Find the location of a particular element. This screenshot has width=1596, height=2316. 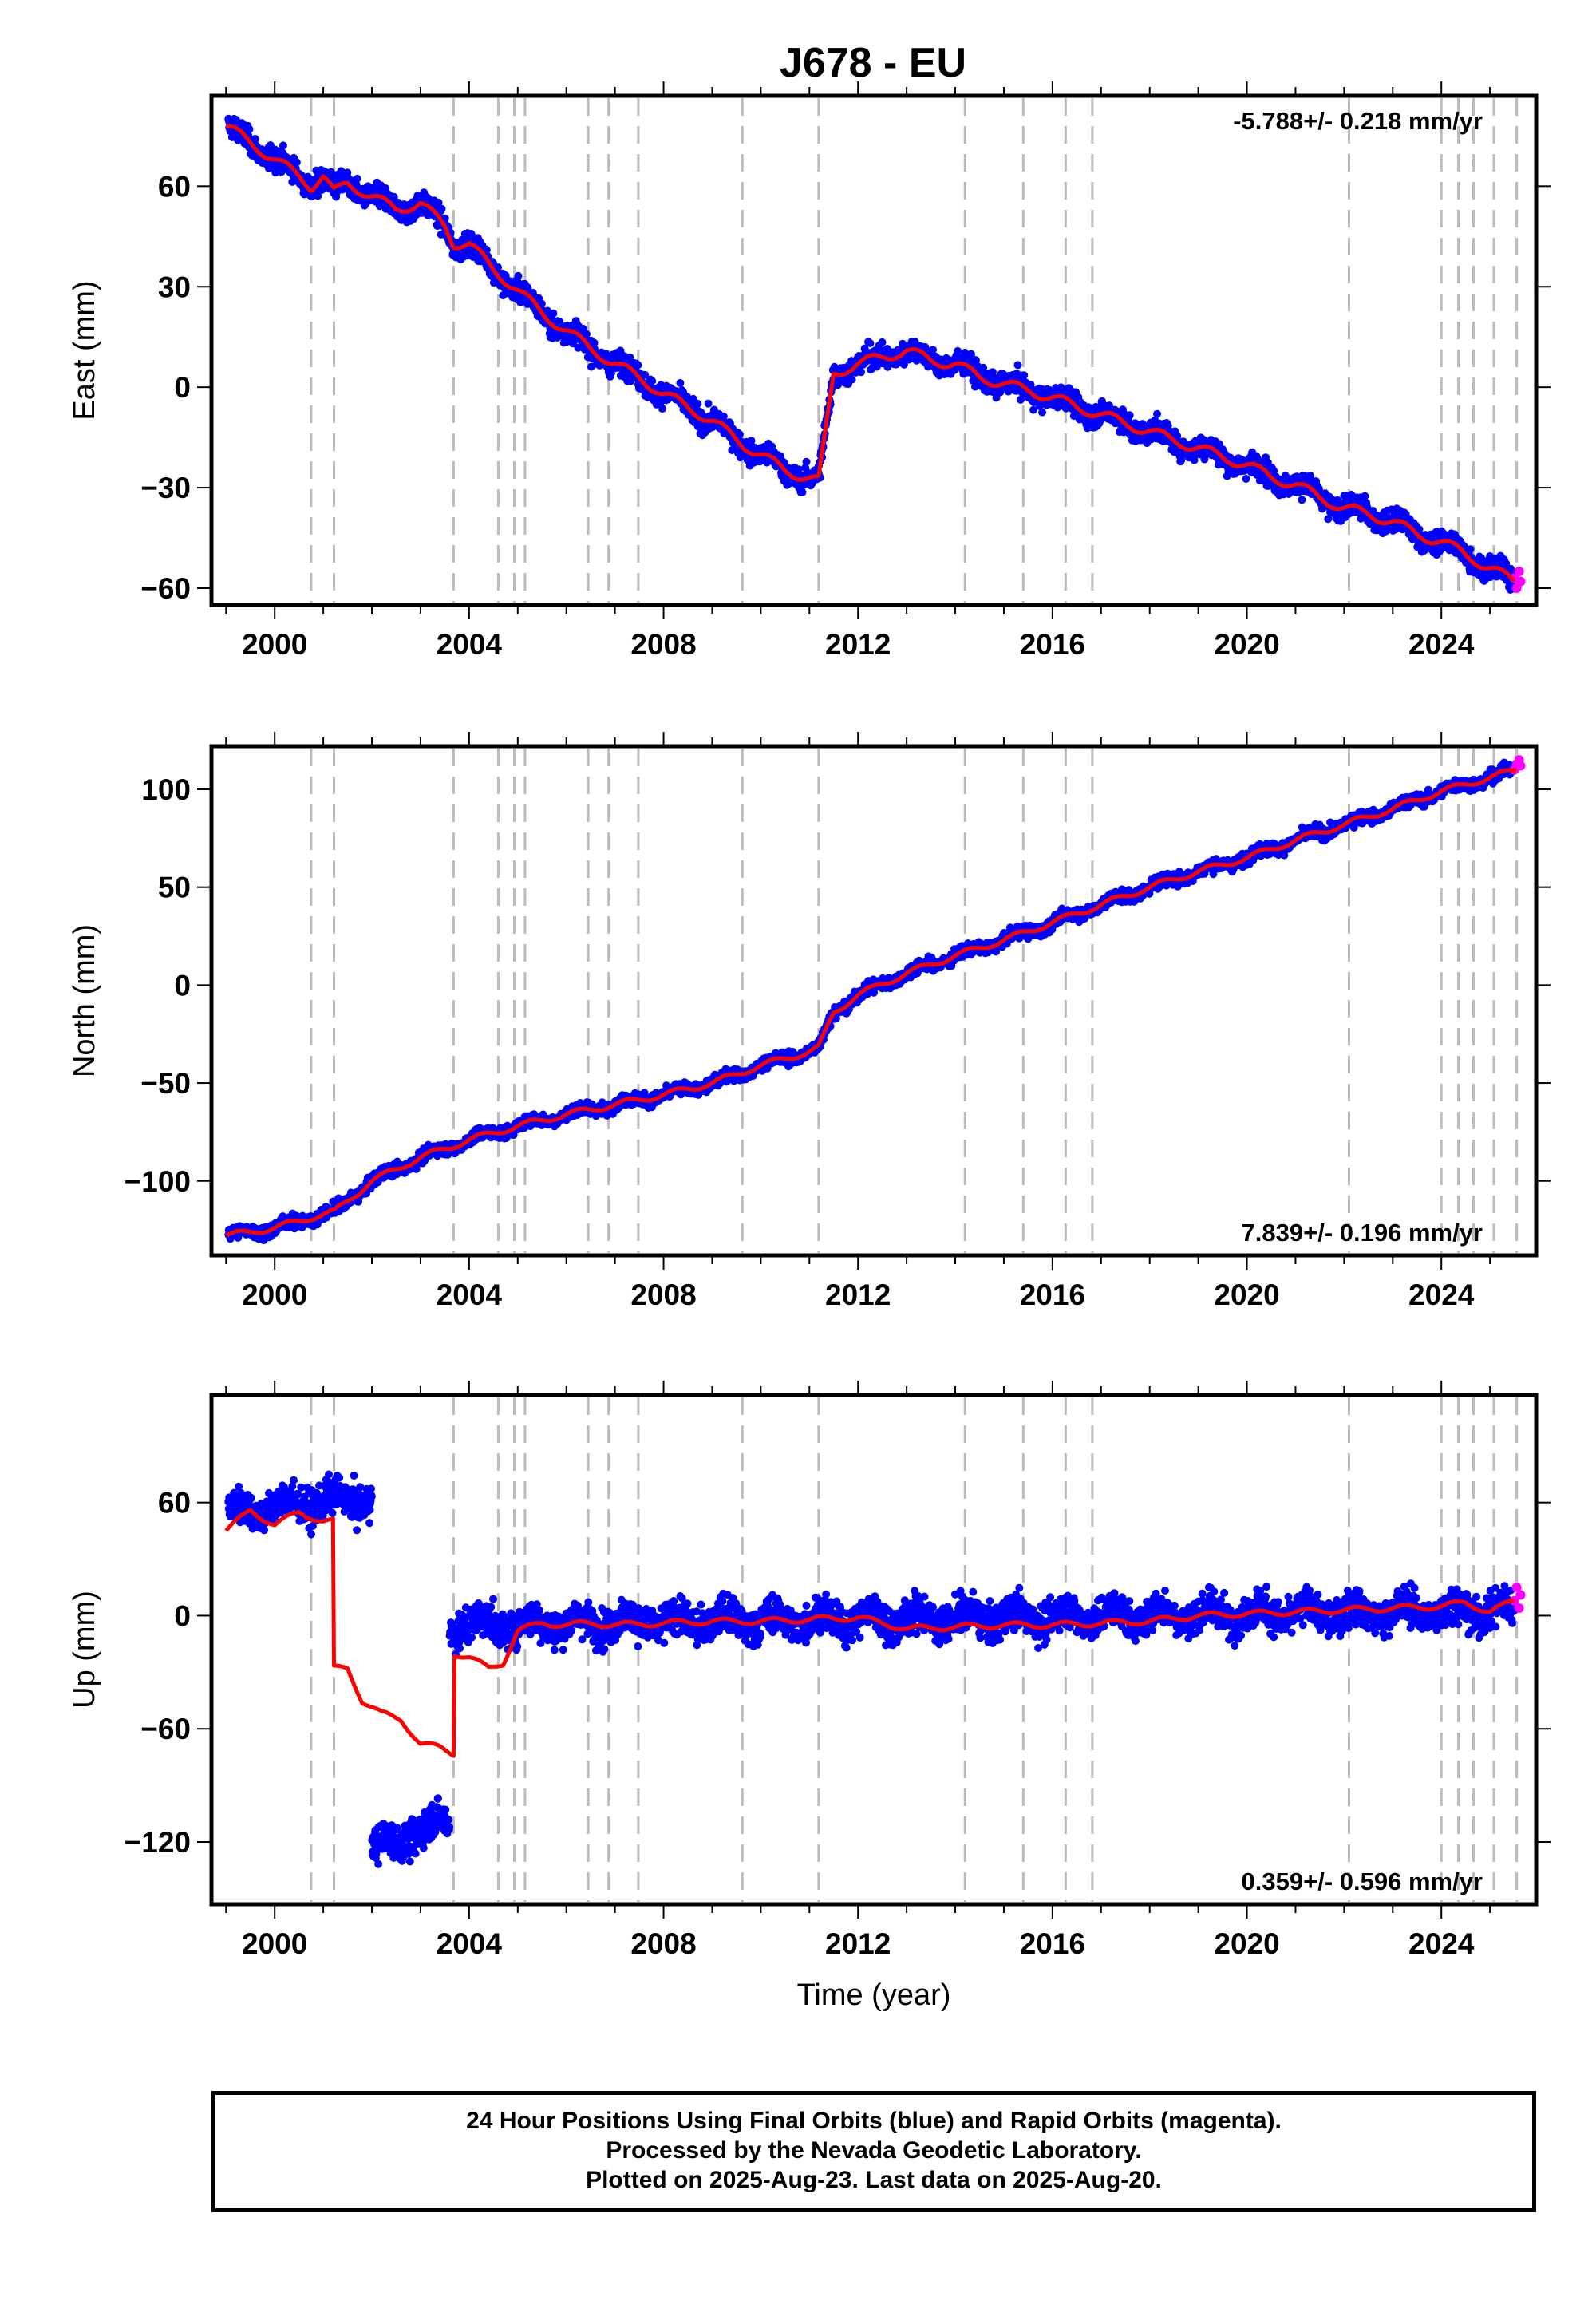

x-tick-label: 2004 is located at coordinates (470, 644).